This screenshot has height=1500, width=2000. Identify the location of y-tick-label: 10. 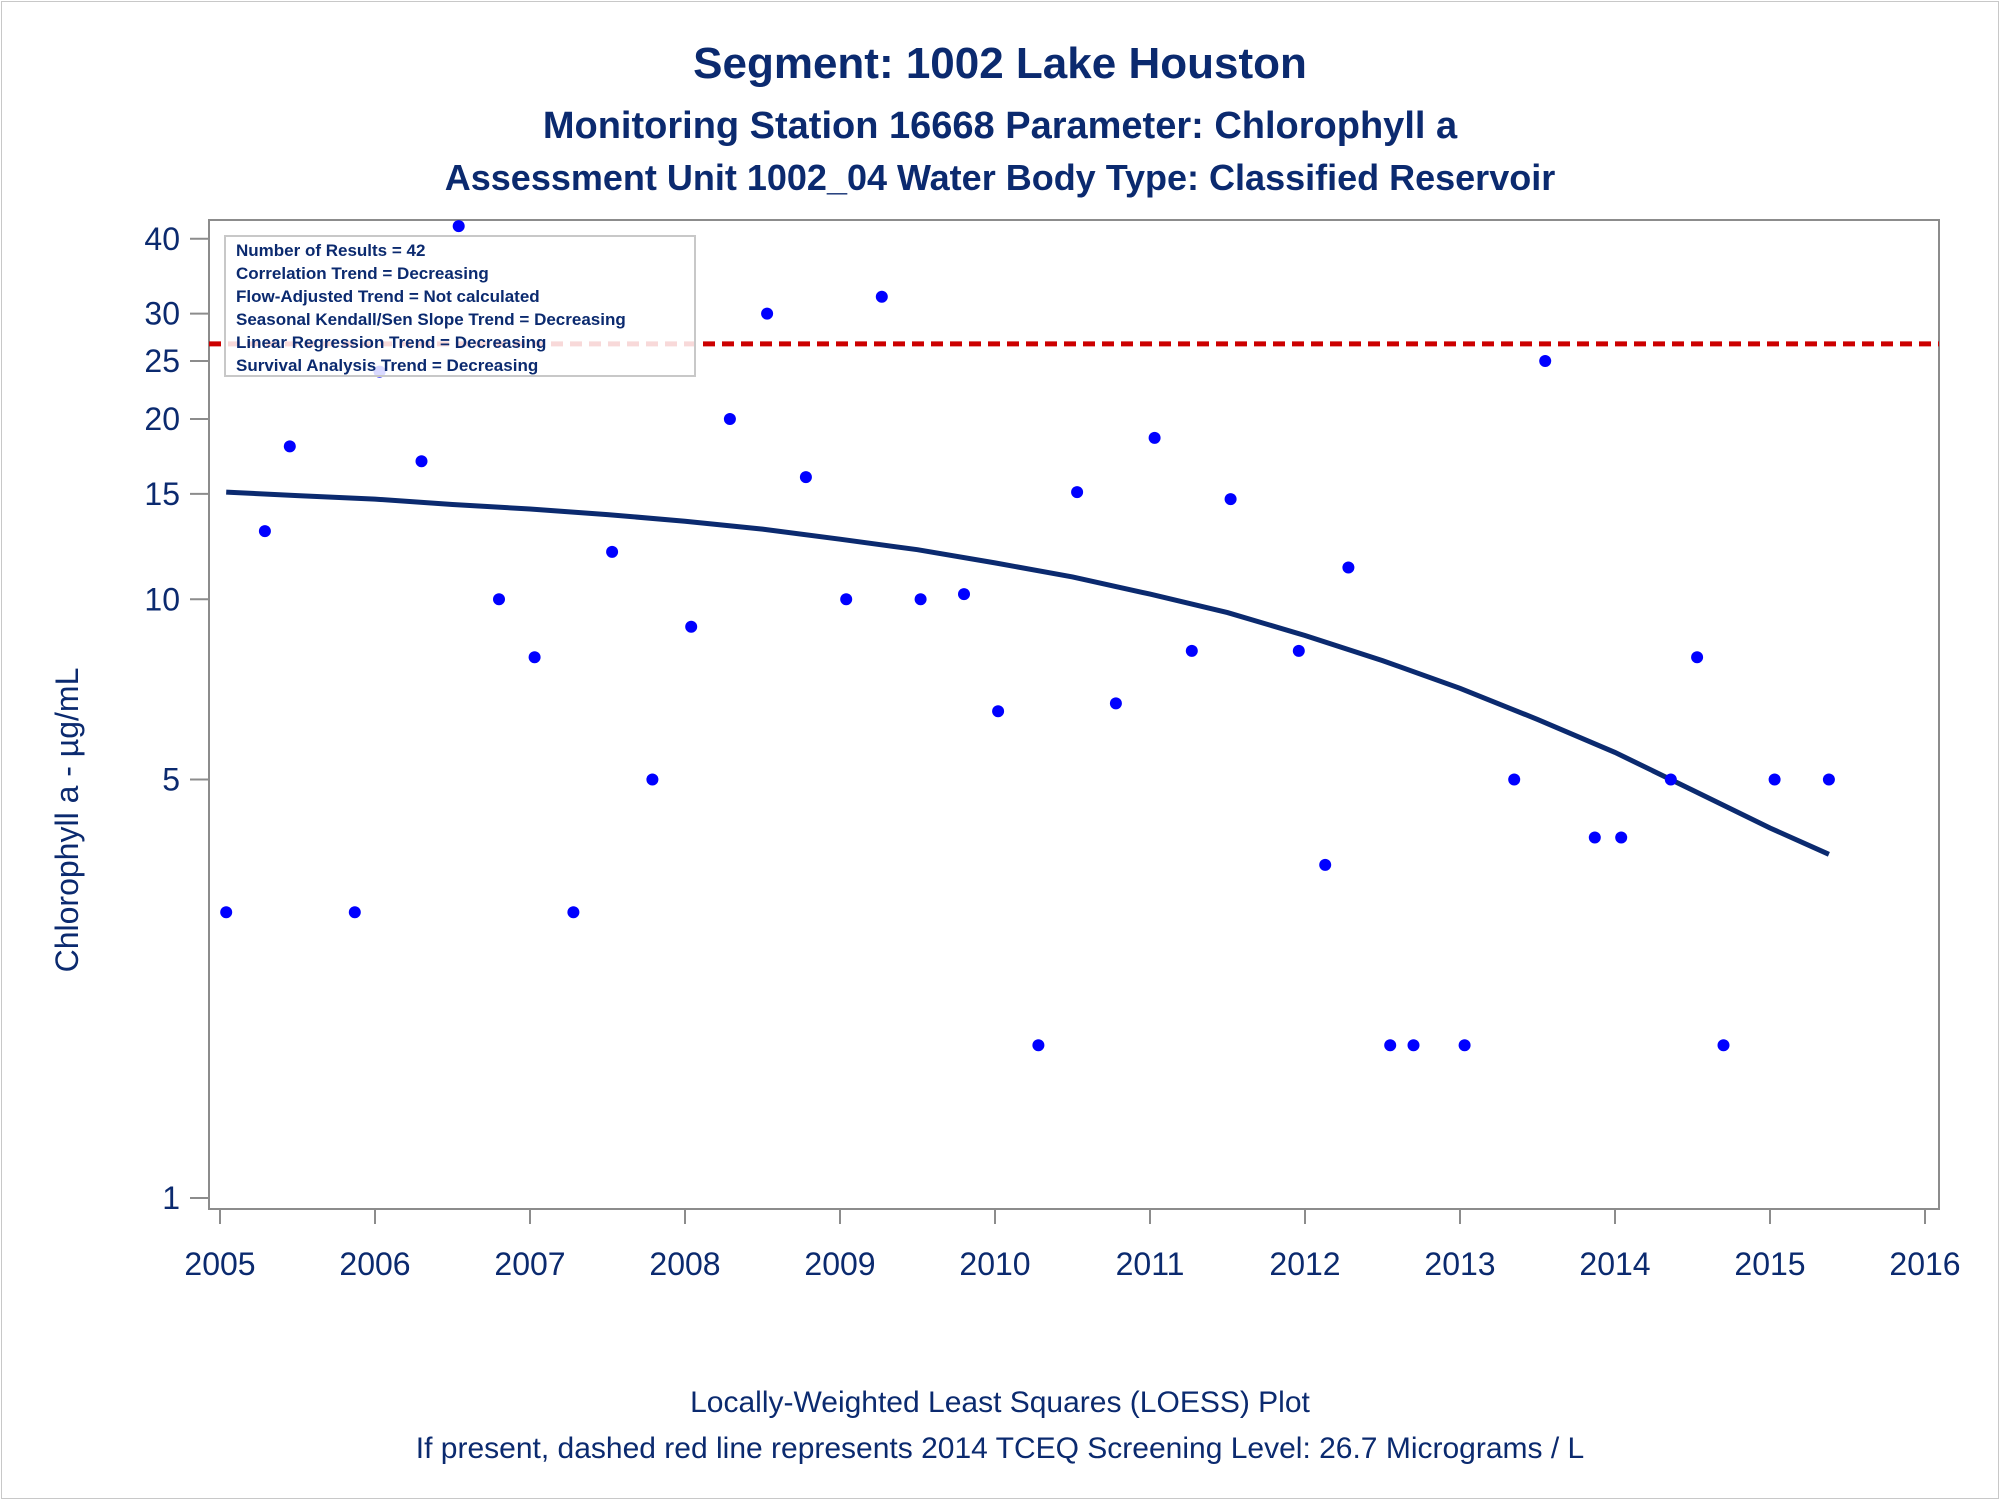
(162, 599).